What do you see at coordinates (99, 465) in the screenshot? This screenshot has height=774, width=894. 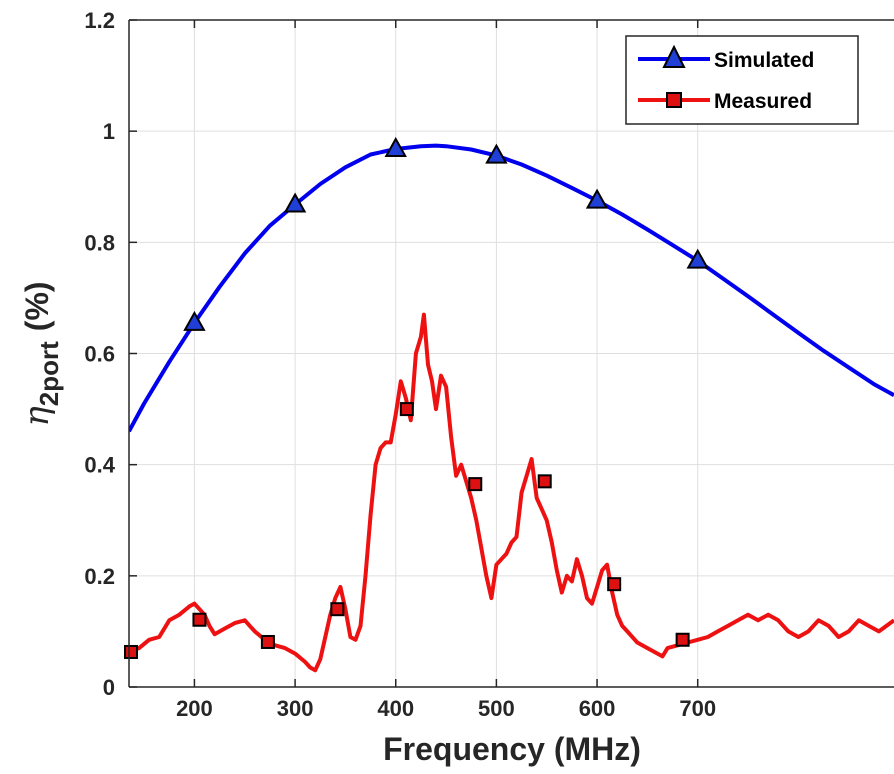 I see `y-tick-label: 0.4` at bounding box center [99, 465].